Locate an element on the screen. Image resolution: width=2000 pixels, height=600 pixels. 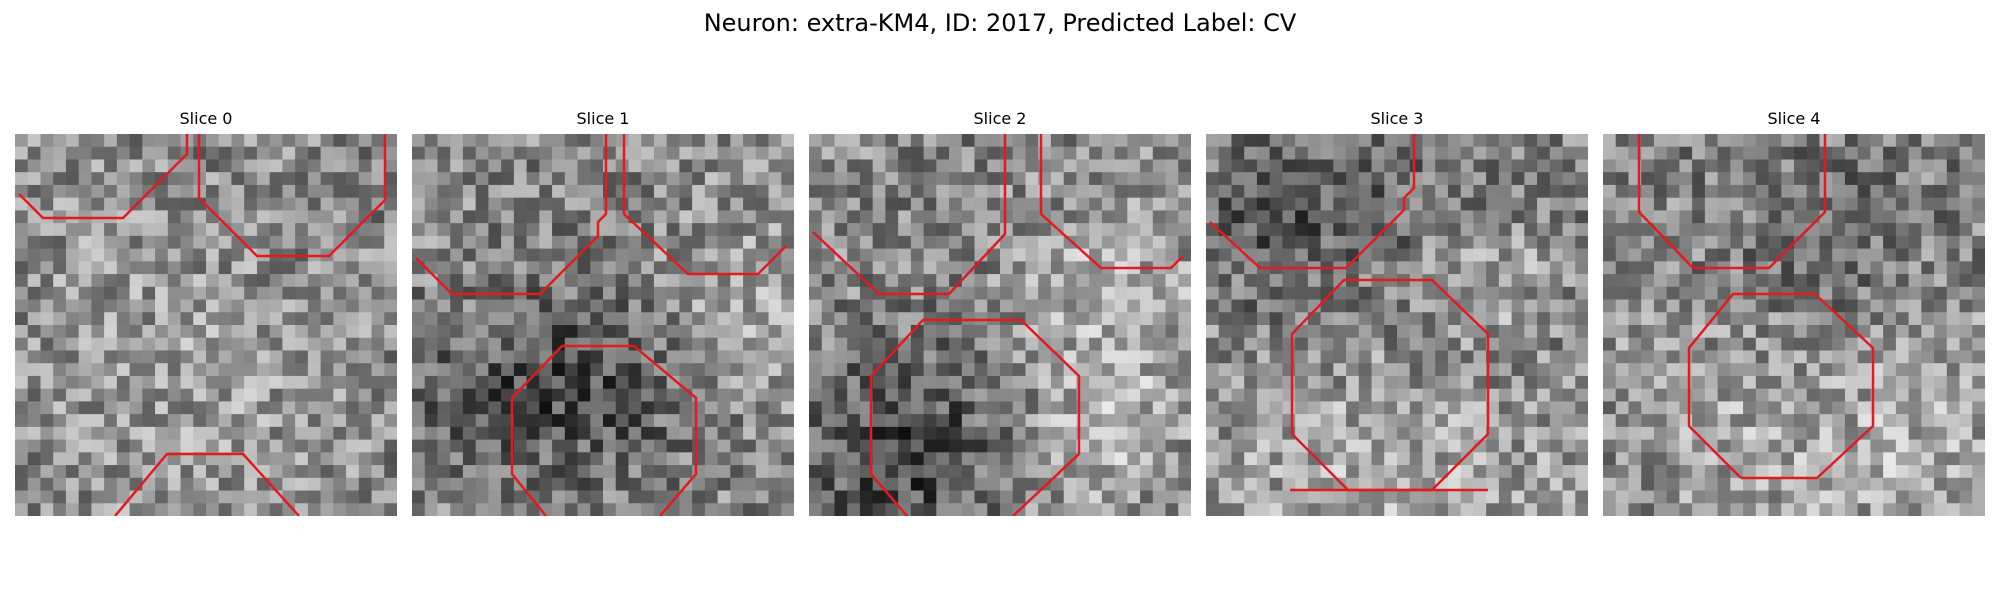
slice-panel-4: Slice 4 is located at coordinates (1794, 314).